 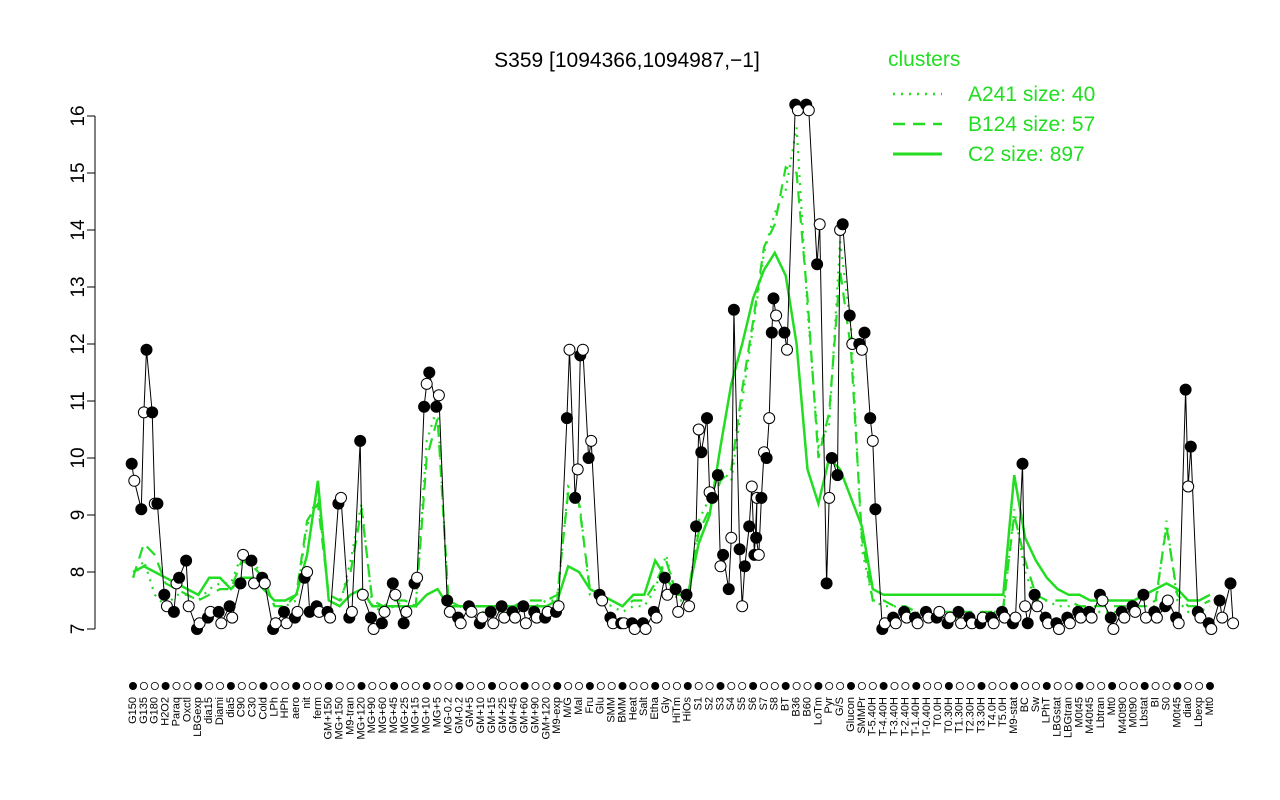 I want to click on x-tick-label: B36, so click(x=797, y=707).